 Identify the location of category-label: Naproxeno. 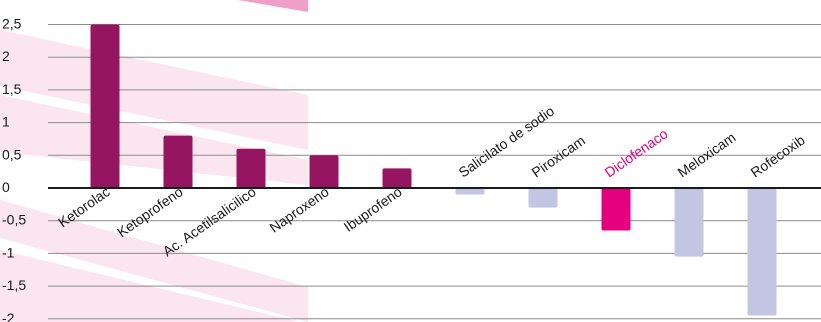
(298, 209).